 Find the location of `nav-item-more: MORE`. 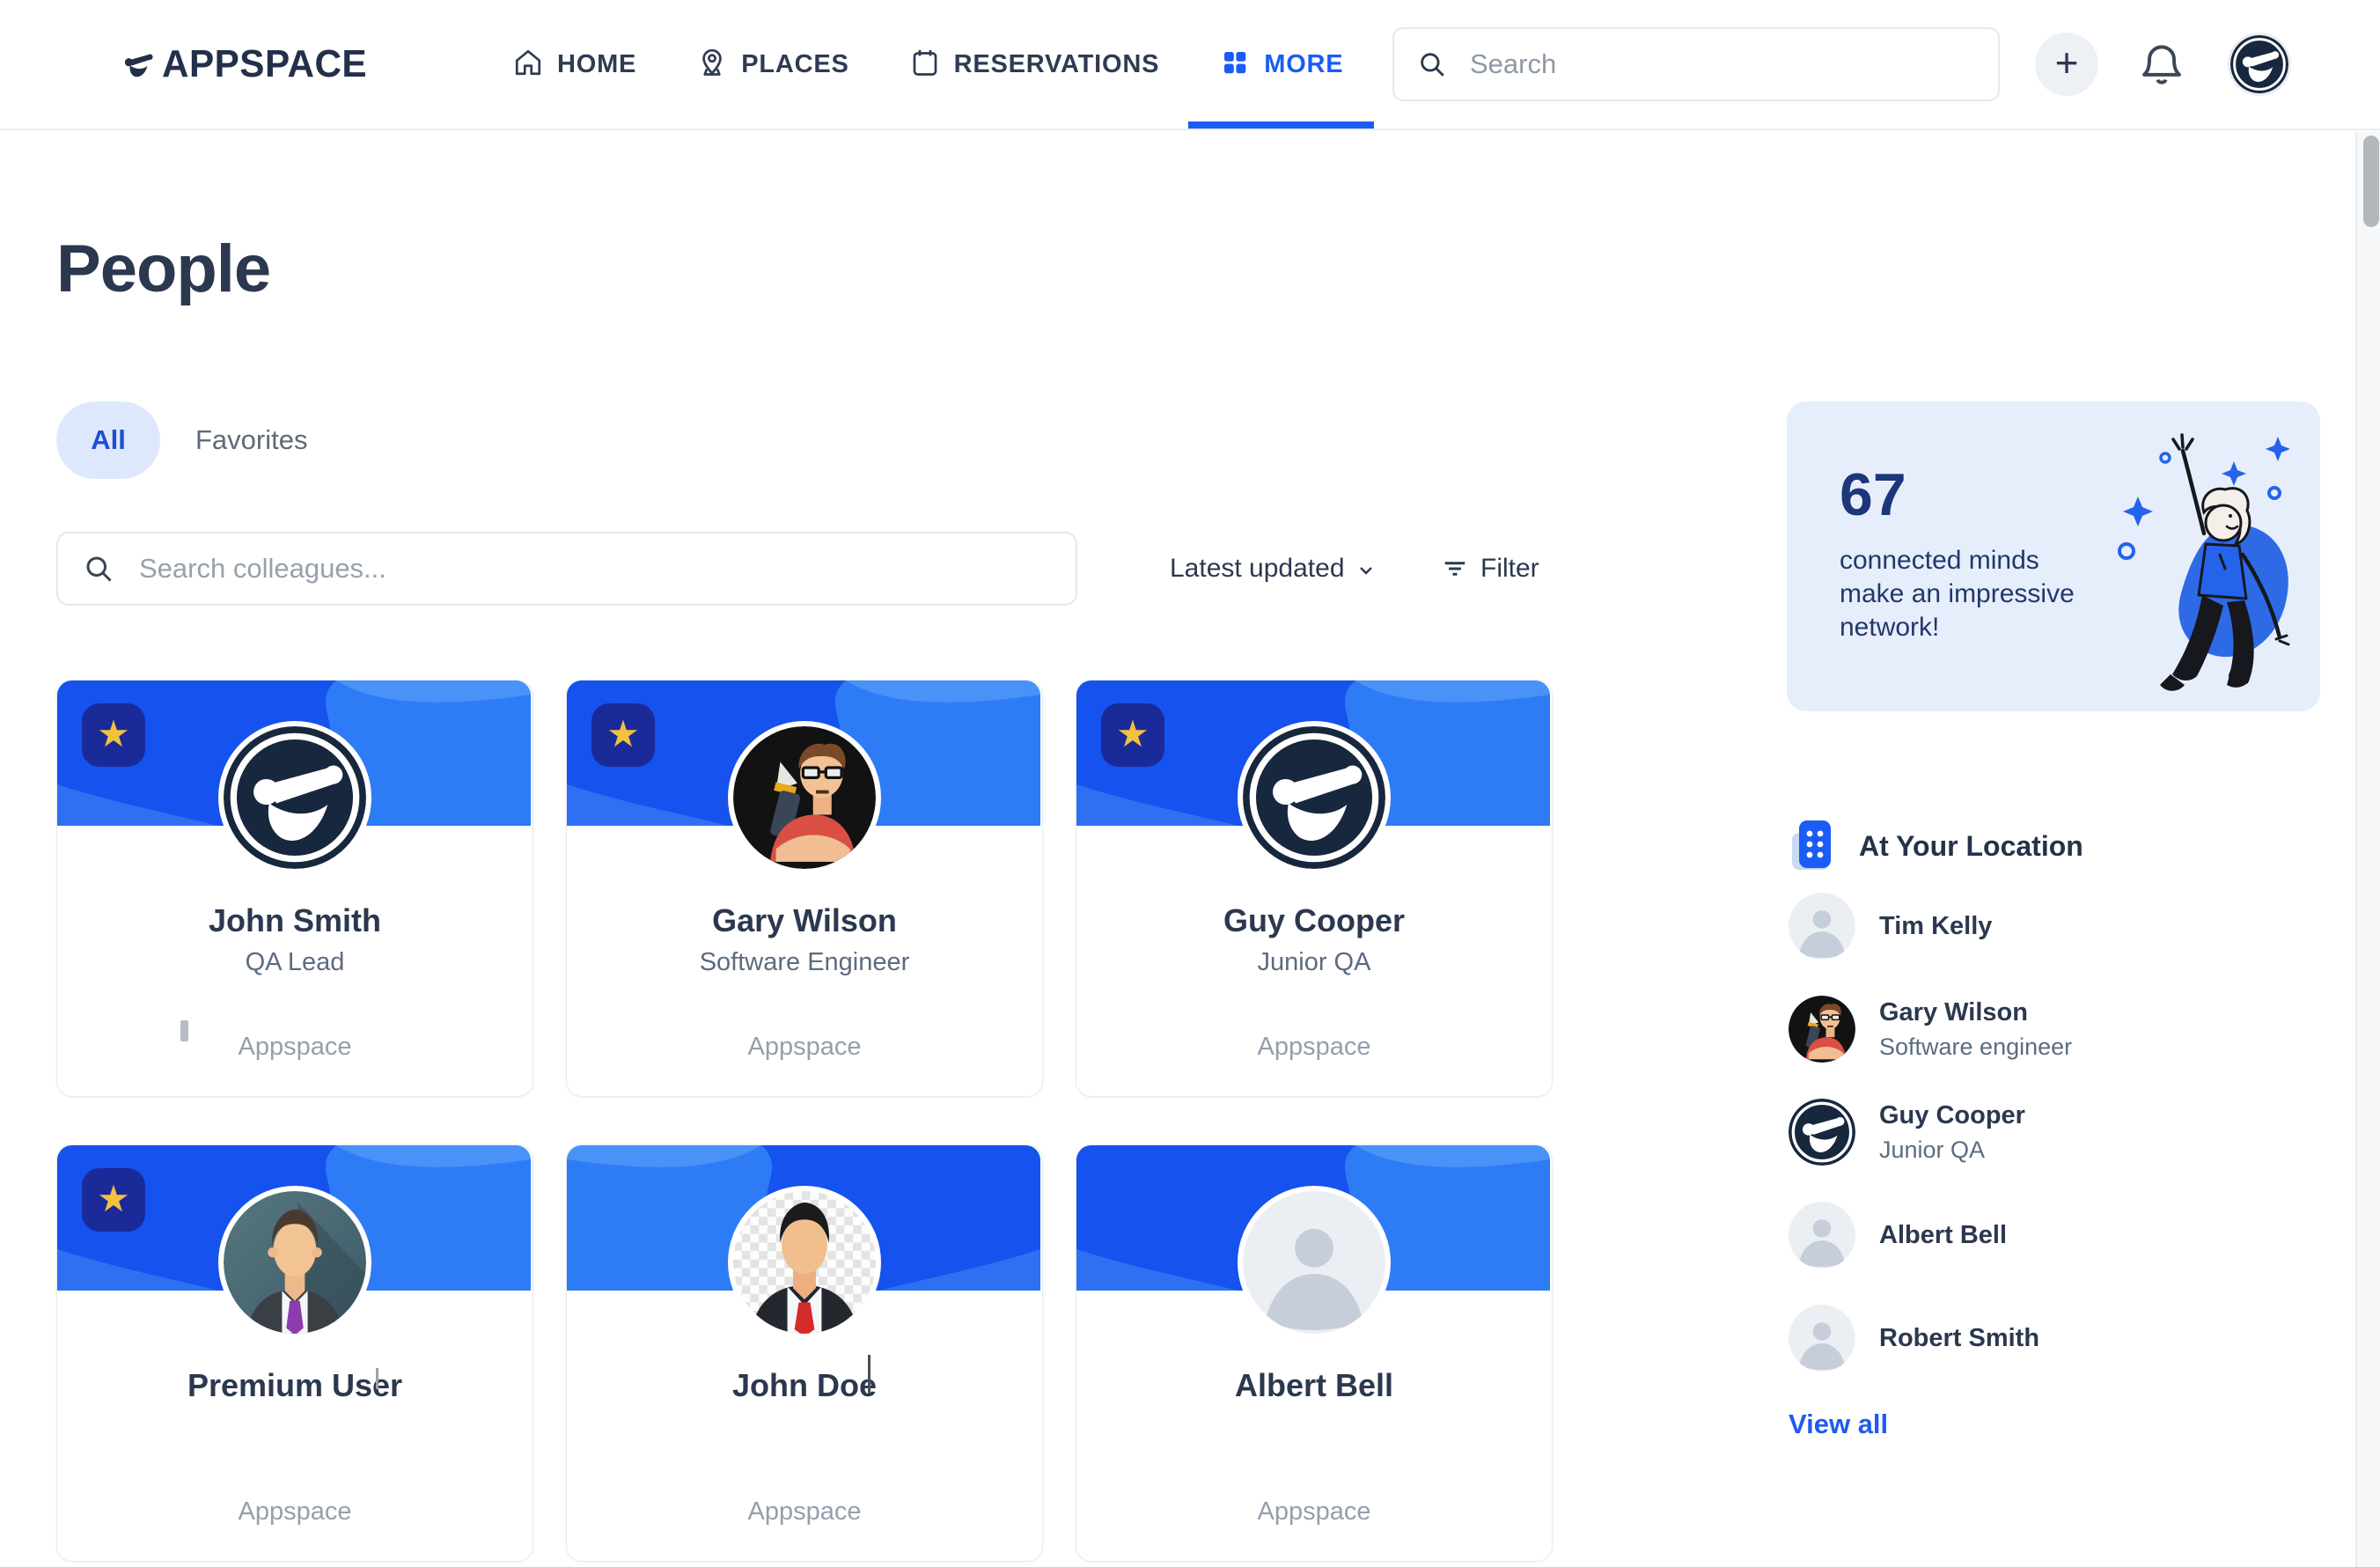

nav-item-more: MORE is located at coordinates (1281, 64).